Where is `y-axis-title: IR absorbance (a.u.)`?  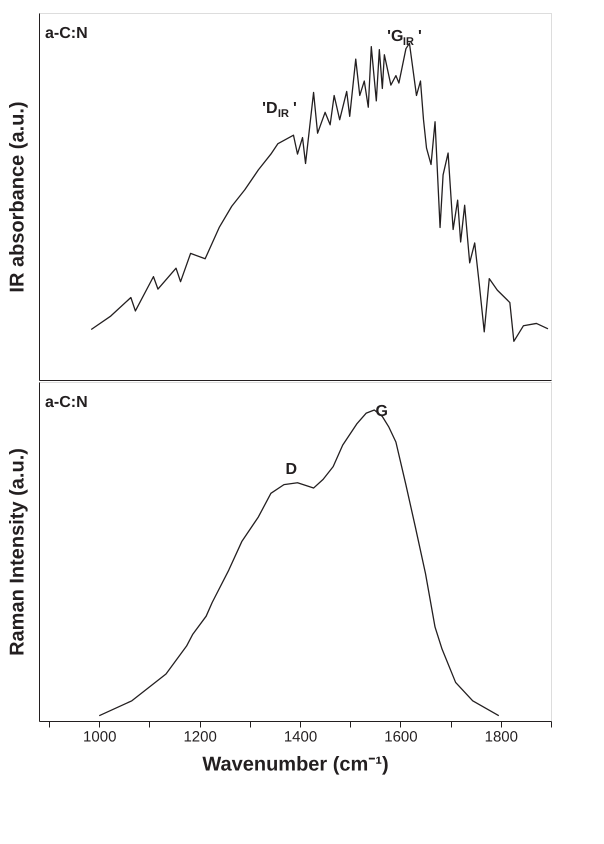
y-axis-title: IR absorbance (a.u.) is located at coordinates (17, 197).